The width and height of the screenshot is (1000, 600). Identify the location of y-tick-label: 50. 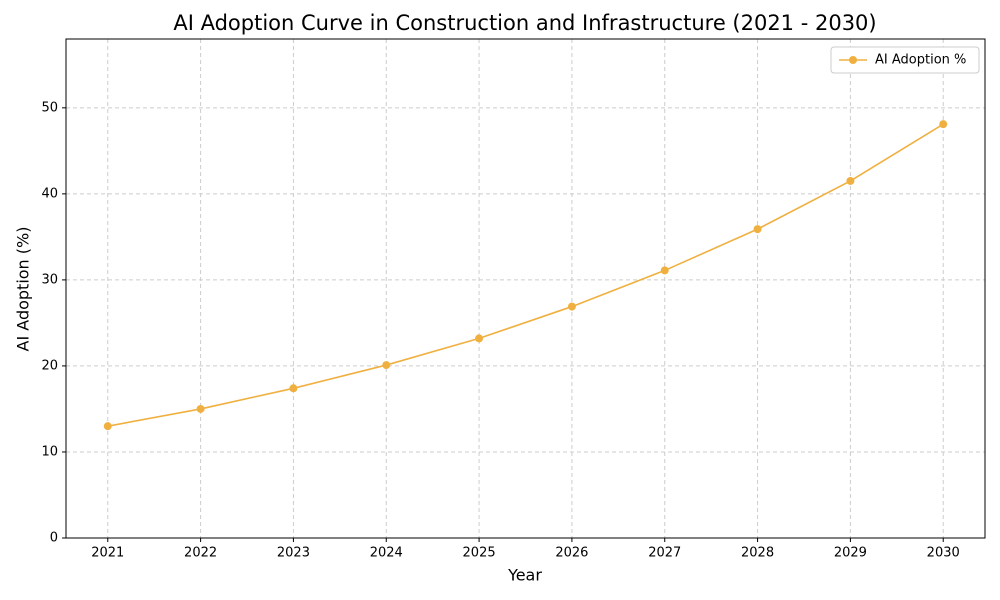
(49, 107).